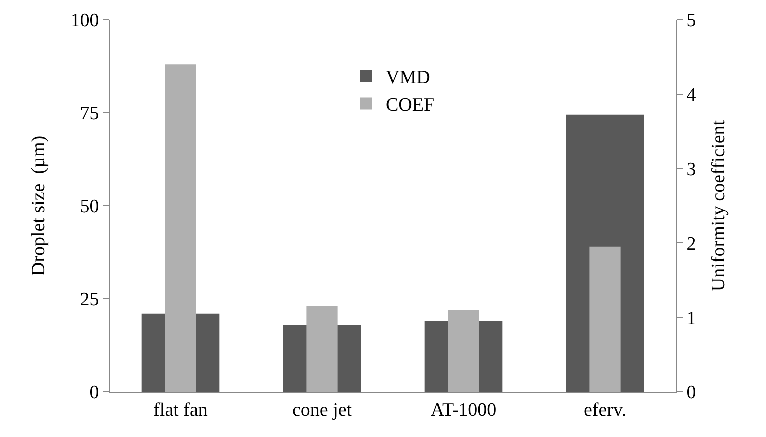 This screenshot has width=766, height=437. I want to click on y-tick-label: 100, so click(85, 21).